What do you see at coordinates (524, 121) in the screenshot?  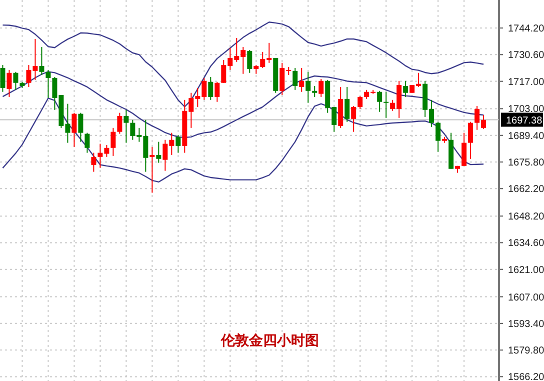 I see `ref-line-label: 1697.38` at bounding box center [524, 121].